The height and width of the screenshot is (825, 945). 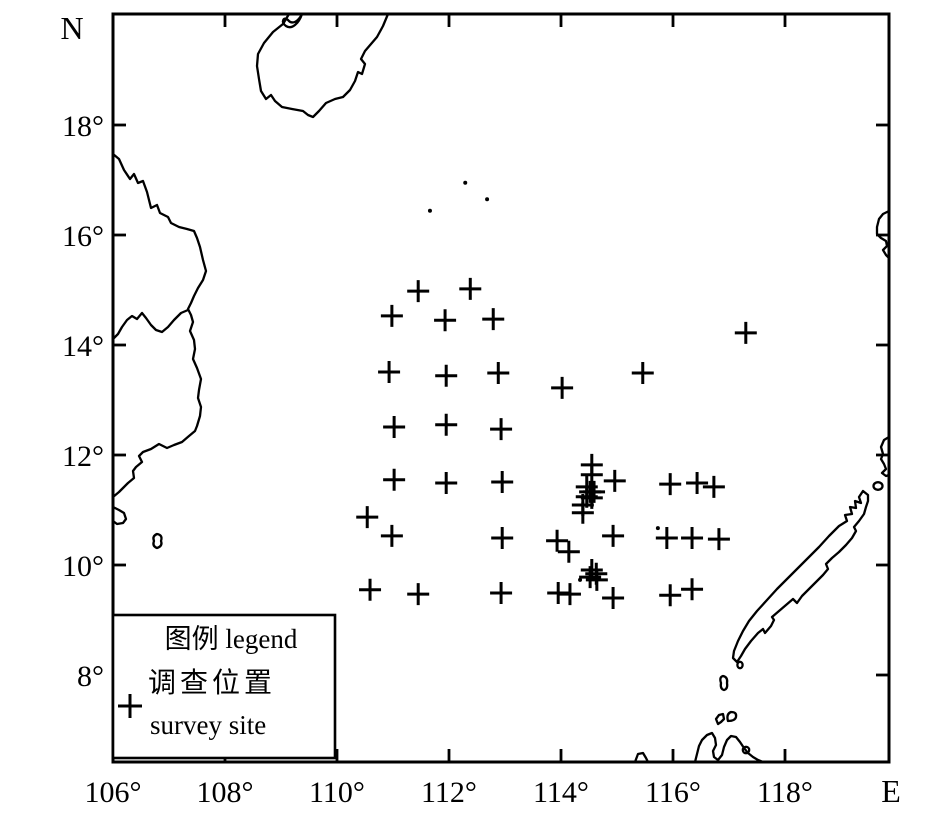 What do you see at coordinates (71, 28) in the screenshot?
I see `north-axis-letter: N` at bounding box center [71, 28].